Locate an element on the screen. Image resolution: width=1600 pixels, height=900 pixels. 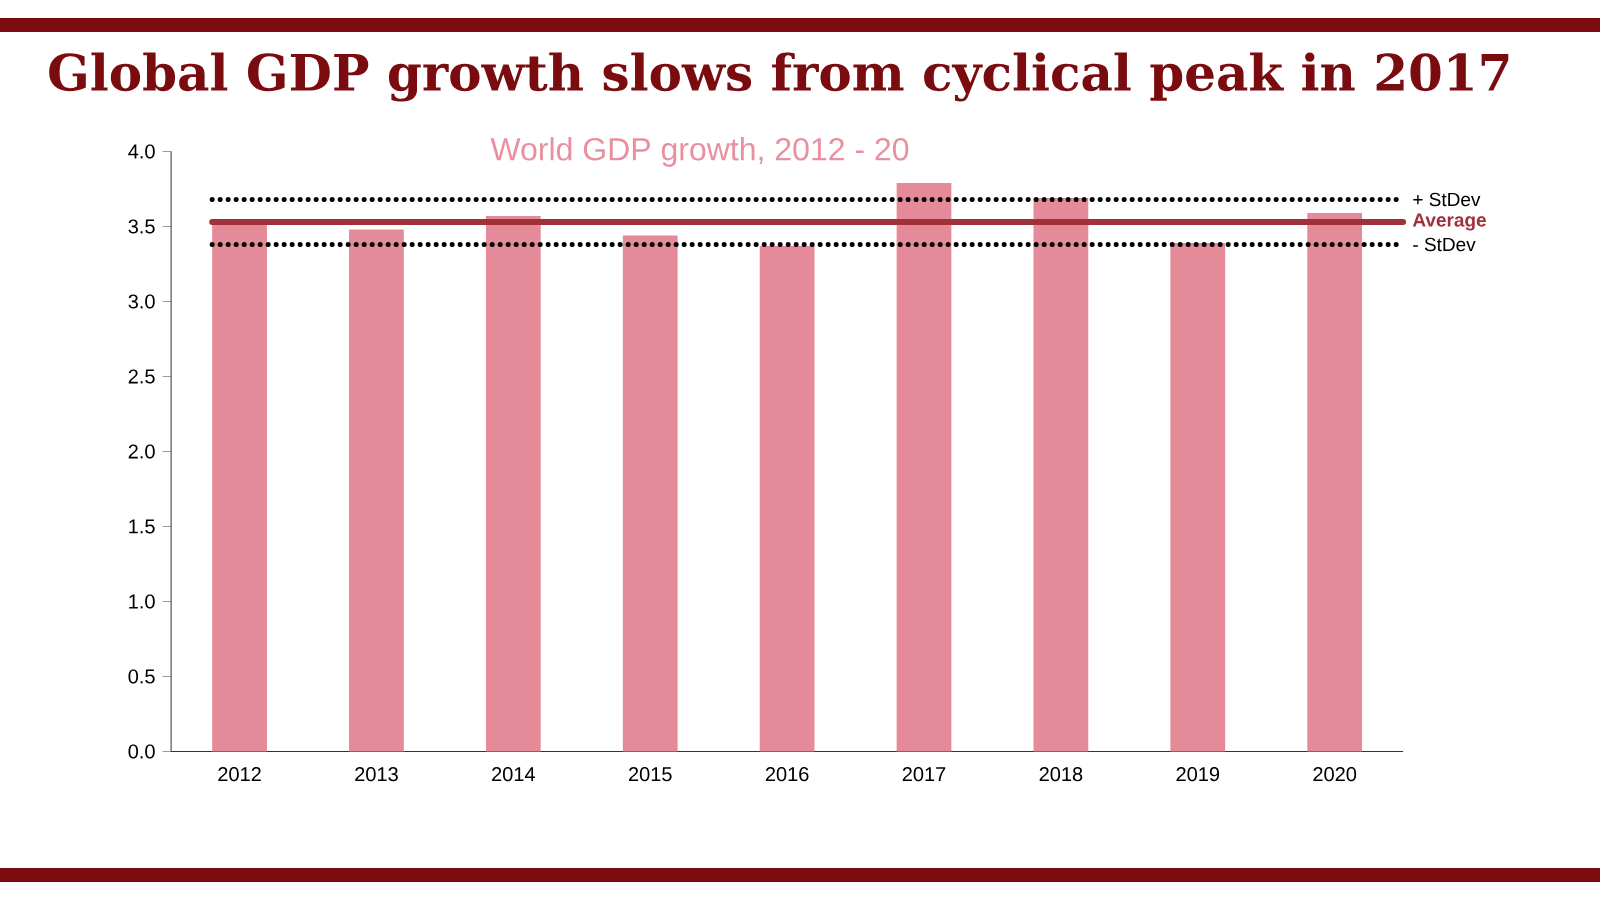
y-tick-label: 2.5 is located at coordinates (141, 376).